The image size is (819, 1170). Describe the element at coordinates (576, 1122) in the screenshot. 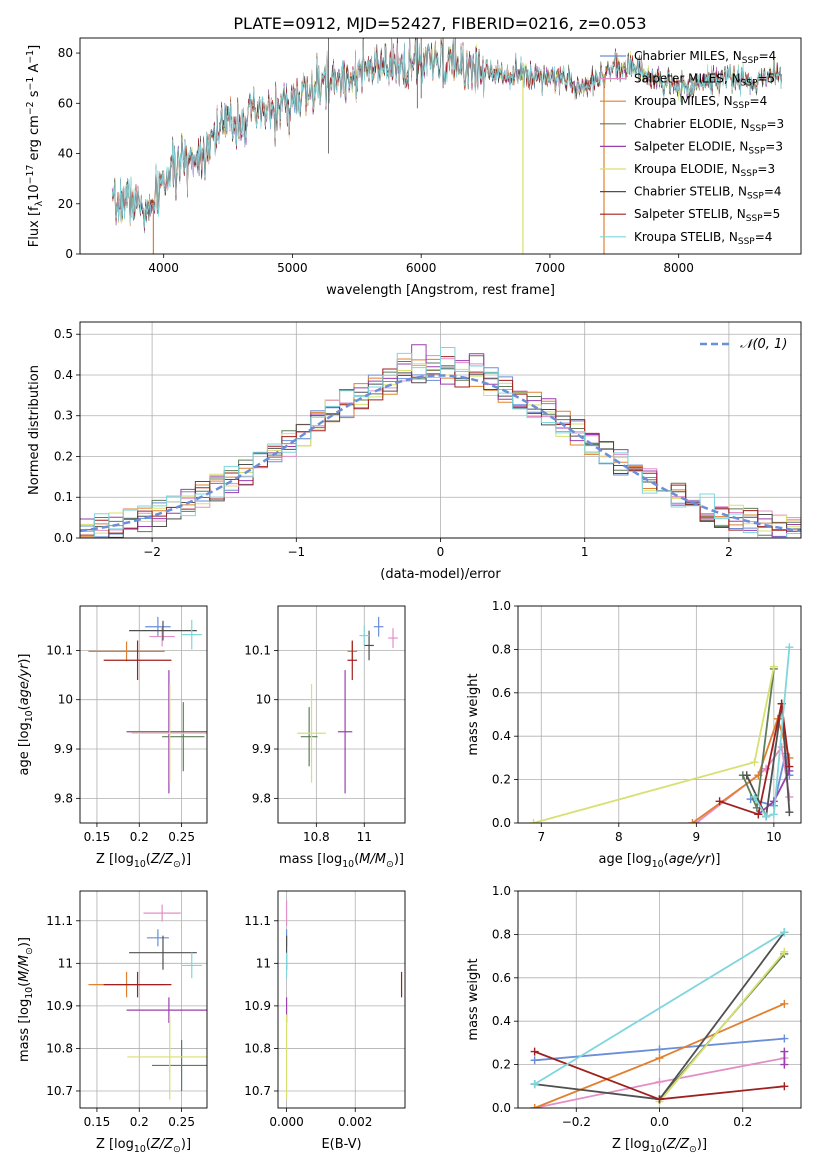

I see `x-tick-label: −0.2` at that location.